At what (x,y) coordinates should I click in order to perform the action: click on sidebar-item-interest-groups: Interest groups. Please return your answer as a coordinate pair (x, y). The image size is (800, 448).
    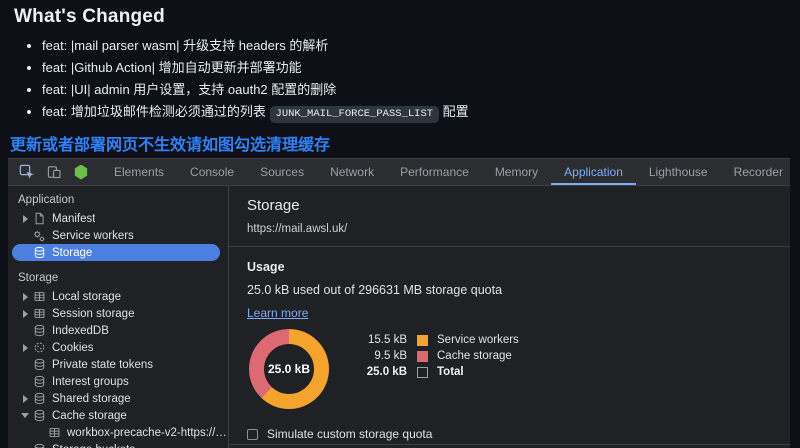
    Looking at the image, I should click on (118, 381).